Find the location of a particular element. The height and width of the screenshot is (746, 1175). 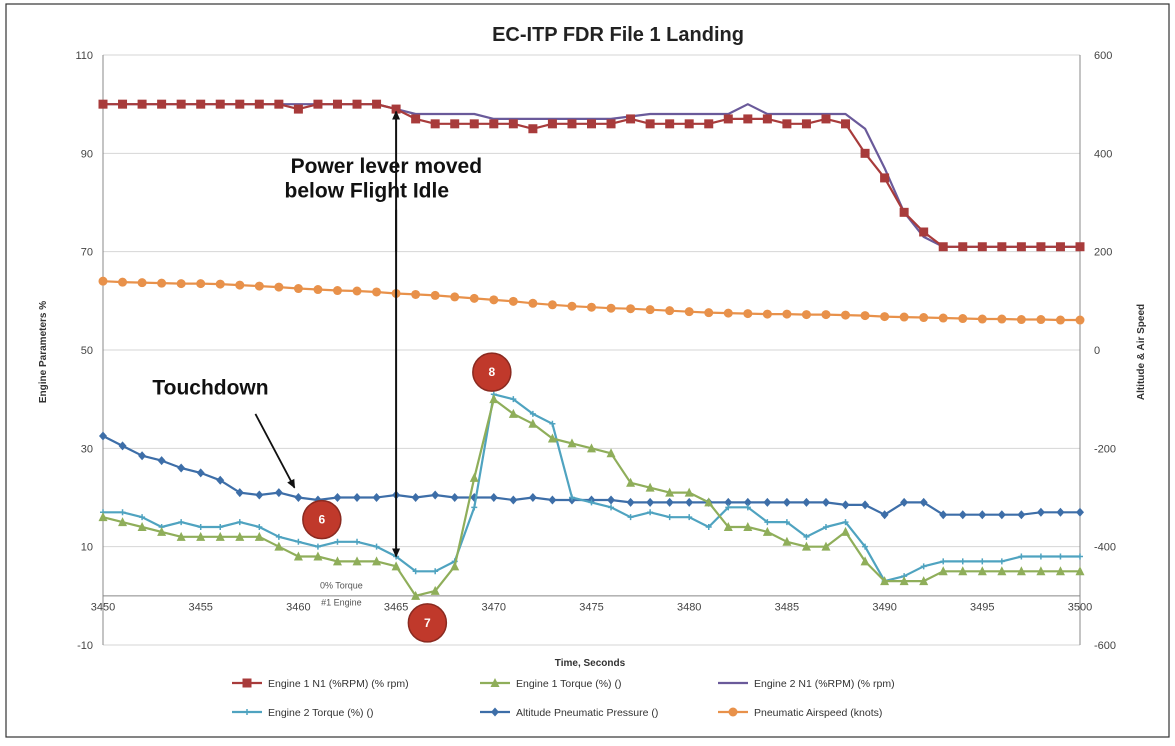

annotation-power-lever-line1: Power lever moved is located at coordinates (386, 166).